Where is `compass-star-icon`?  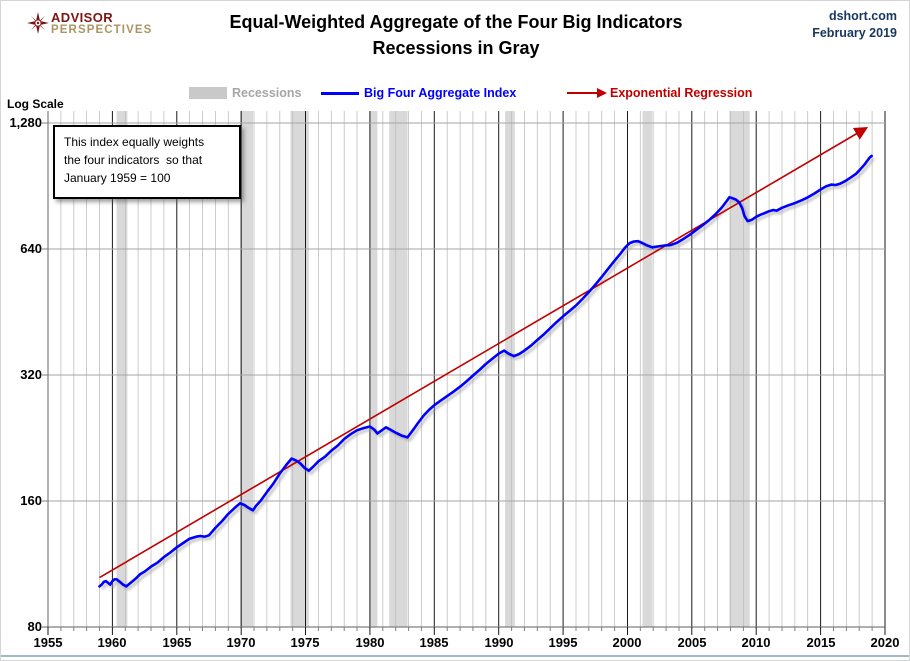
compass-star-icon is located at coordinates (38, 23).